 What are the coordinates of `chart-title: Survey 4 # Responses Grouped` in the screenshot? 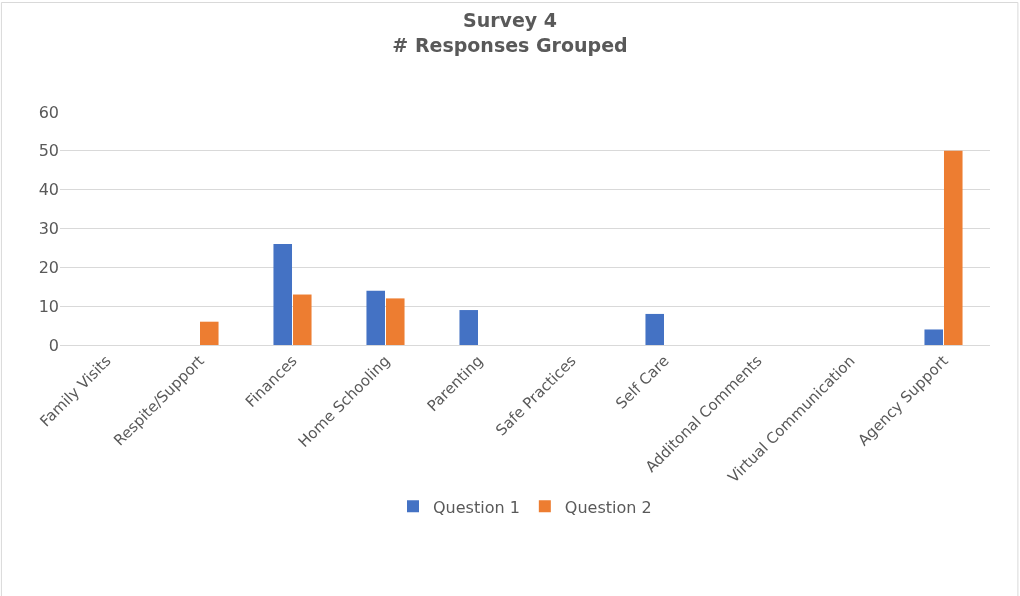 It's located at (510, 32).